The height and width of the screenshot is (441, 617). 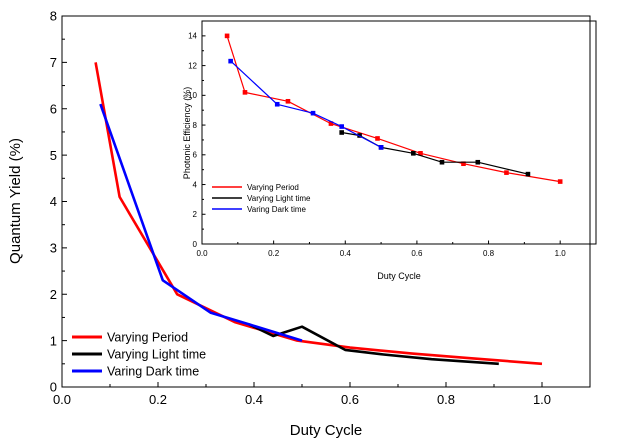 What do you see at coordinates (53, 155) in the screenshot?
I see `main-y-tick-label: 5` at bounding box center [53, 155].